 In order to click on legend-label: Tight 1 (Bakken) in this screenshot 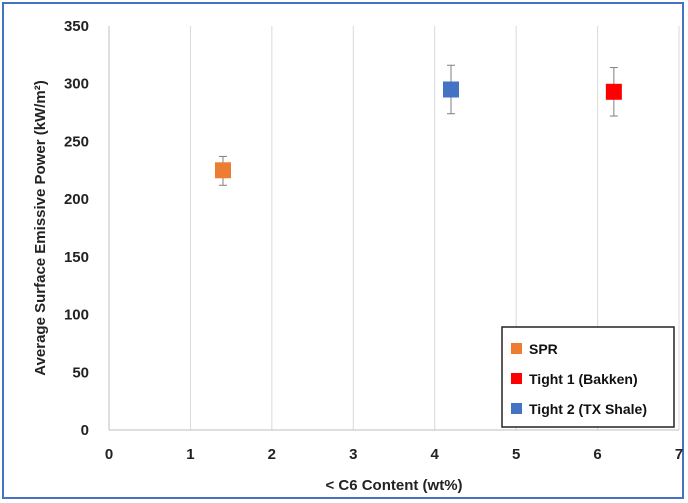, I will do `click(583, 379)`.